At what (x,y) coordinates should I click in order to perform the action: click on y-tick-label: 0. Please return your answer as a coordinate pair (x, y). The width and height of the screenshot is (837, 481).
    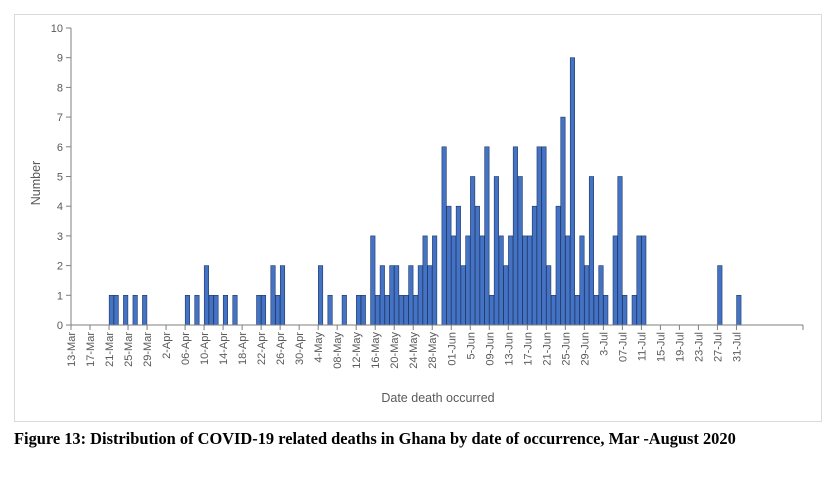
    Looking at the image, I should click on (60, 326).